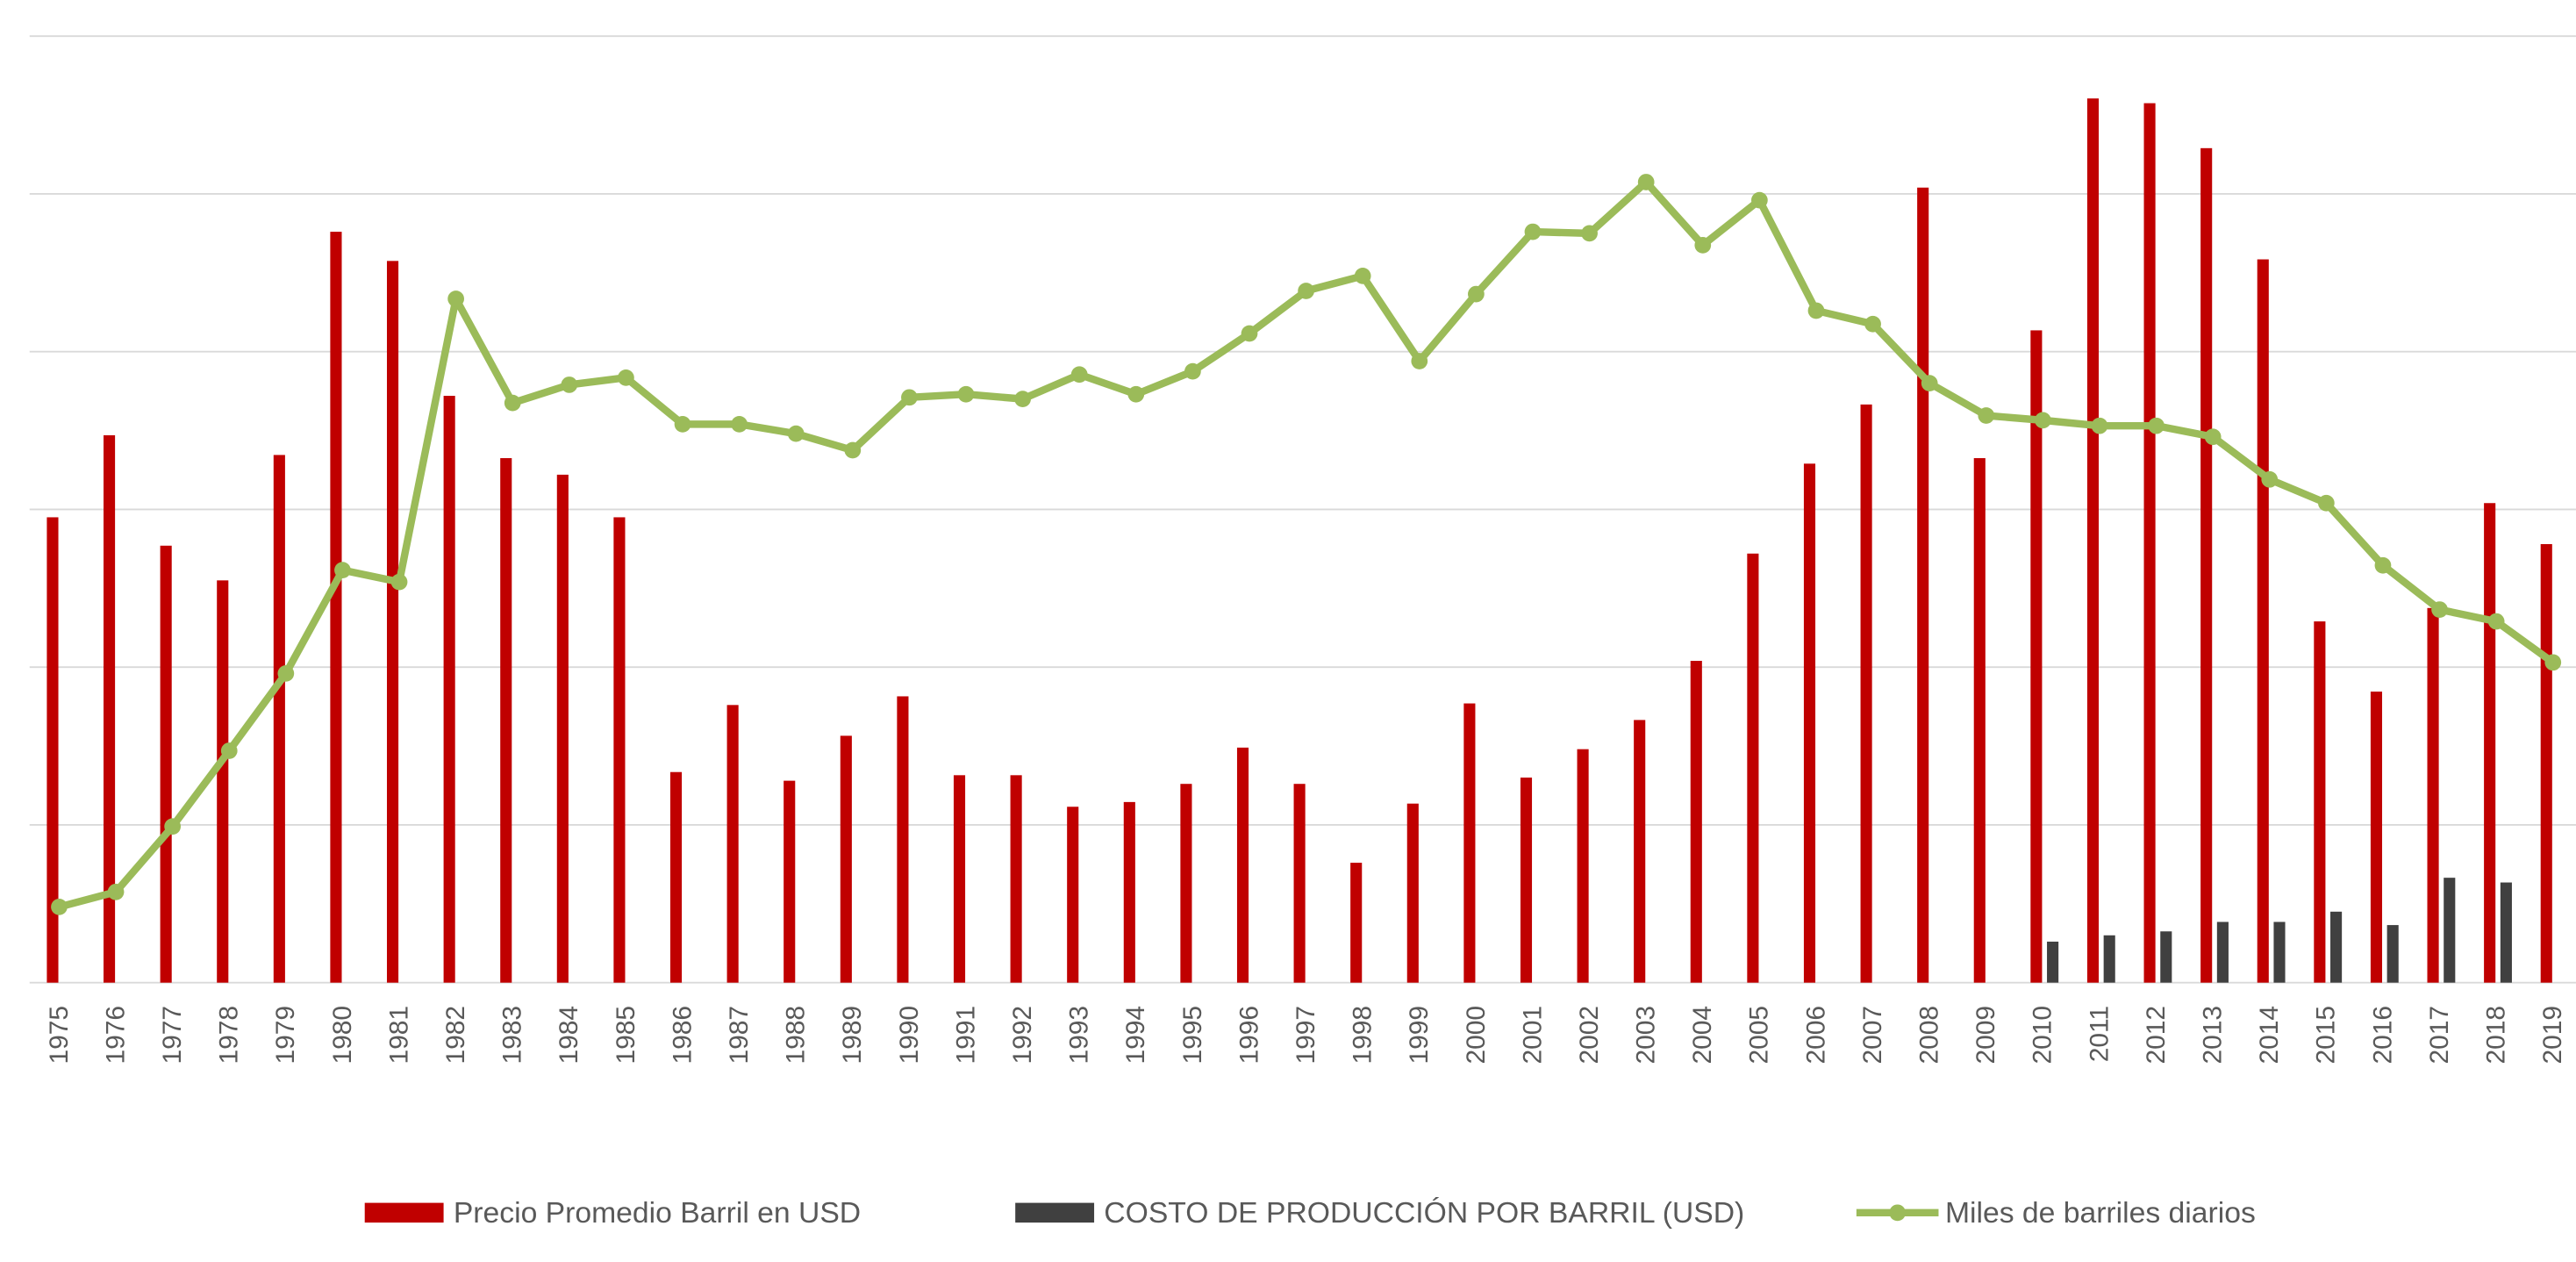 Image resolution: width=2576 pixels, height=1262 pixels. What do you see at coordinates (2269, 1035) in the screenshot?
I see `x-tick-label: 2014` at bounding box center [2269, 1035].